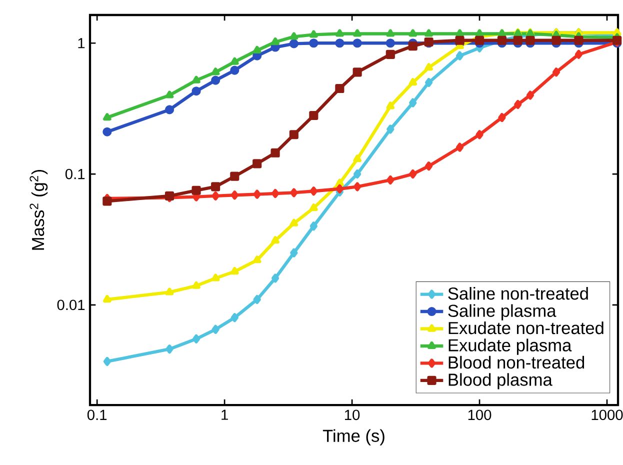 The width and height of the screenshot is (623, 465). Describe the element at coordinates (607, 415) in the screenshot. I see `x-tick-label: 1000` at that location.